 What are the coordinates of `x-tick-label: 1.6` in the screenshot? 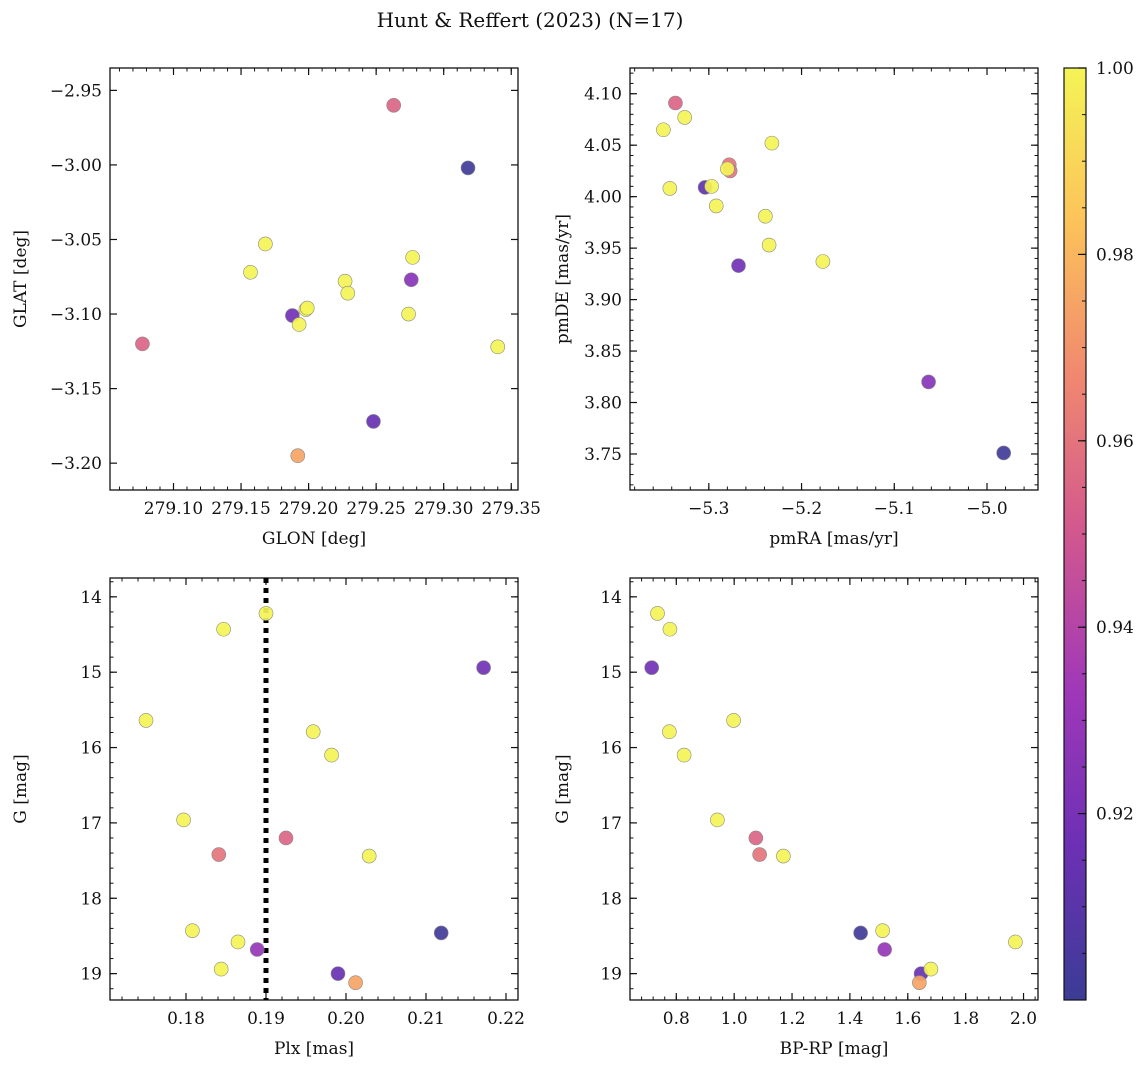 It's located at (907, 1019).